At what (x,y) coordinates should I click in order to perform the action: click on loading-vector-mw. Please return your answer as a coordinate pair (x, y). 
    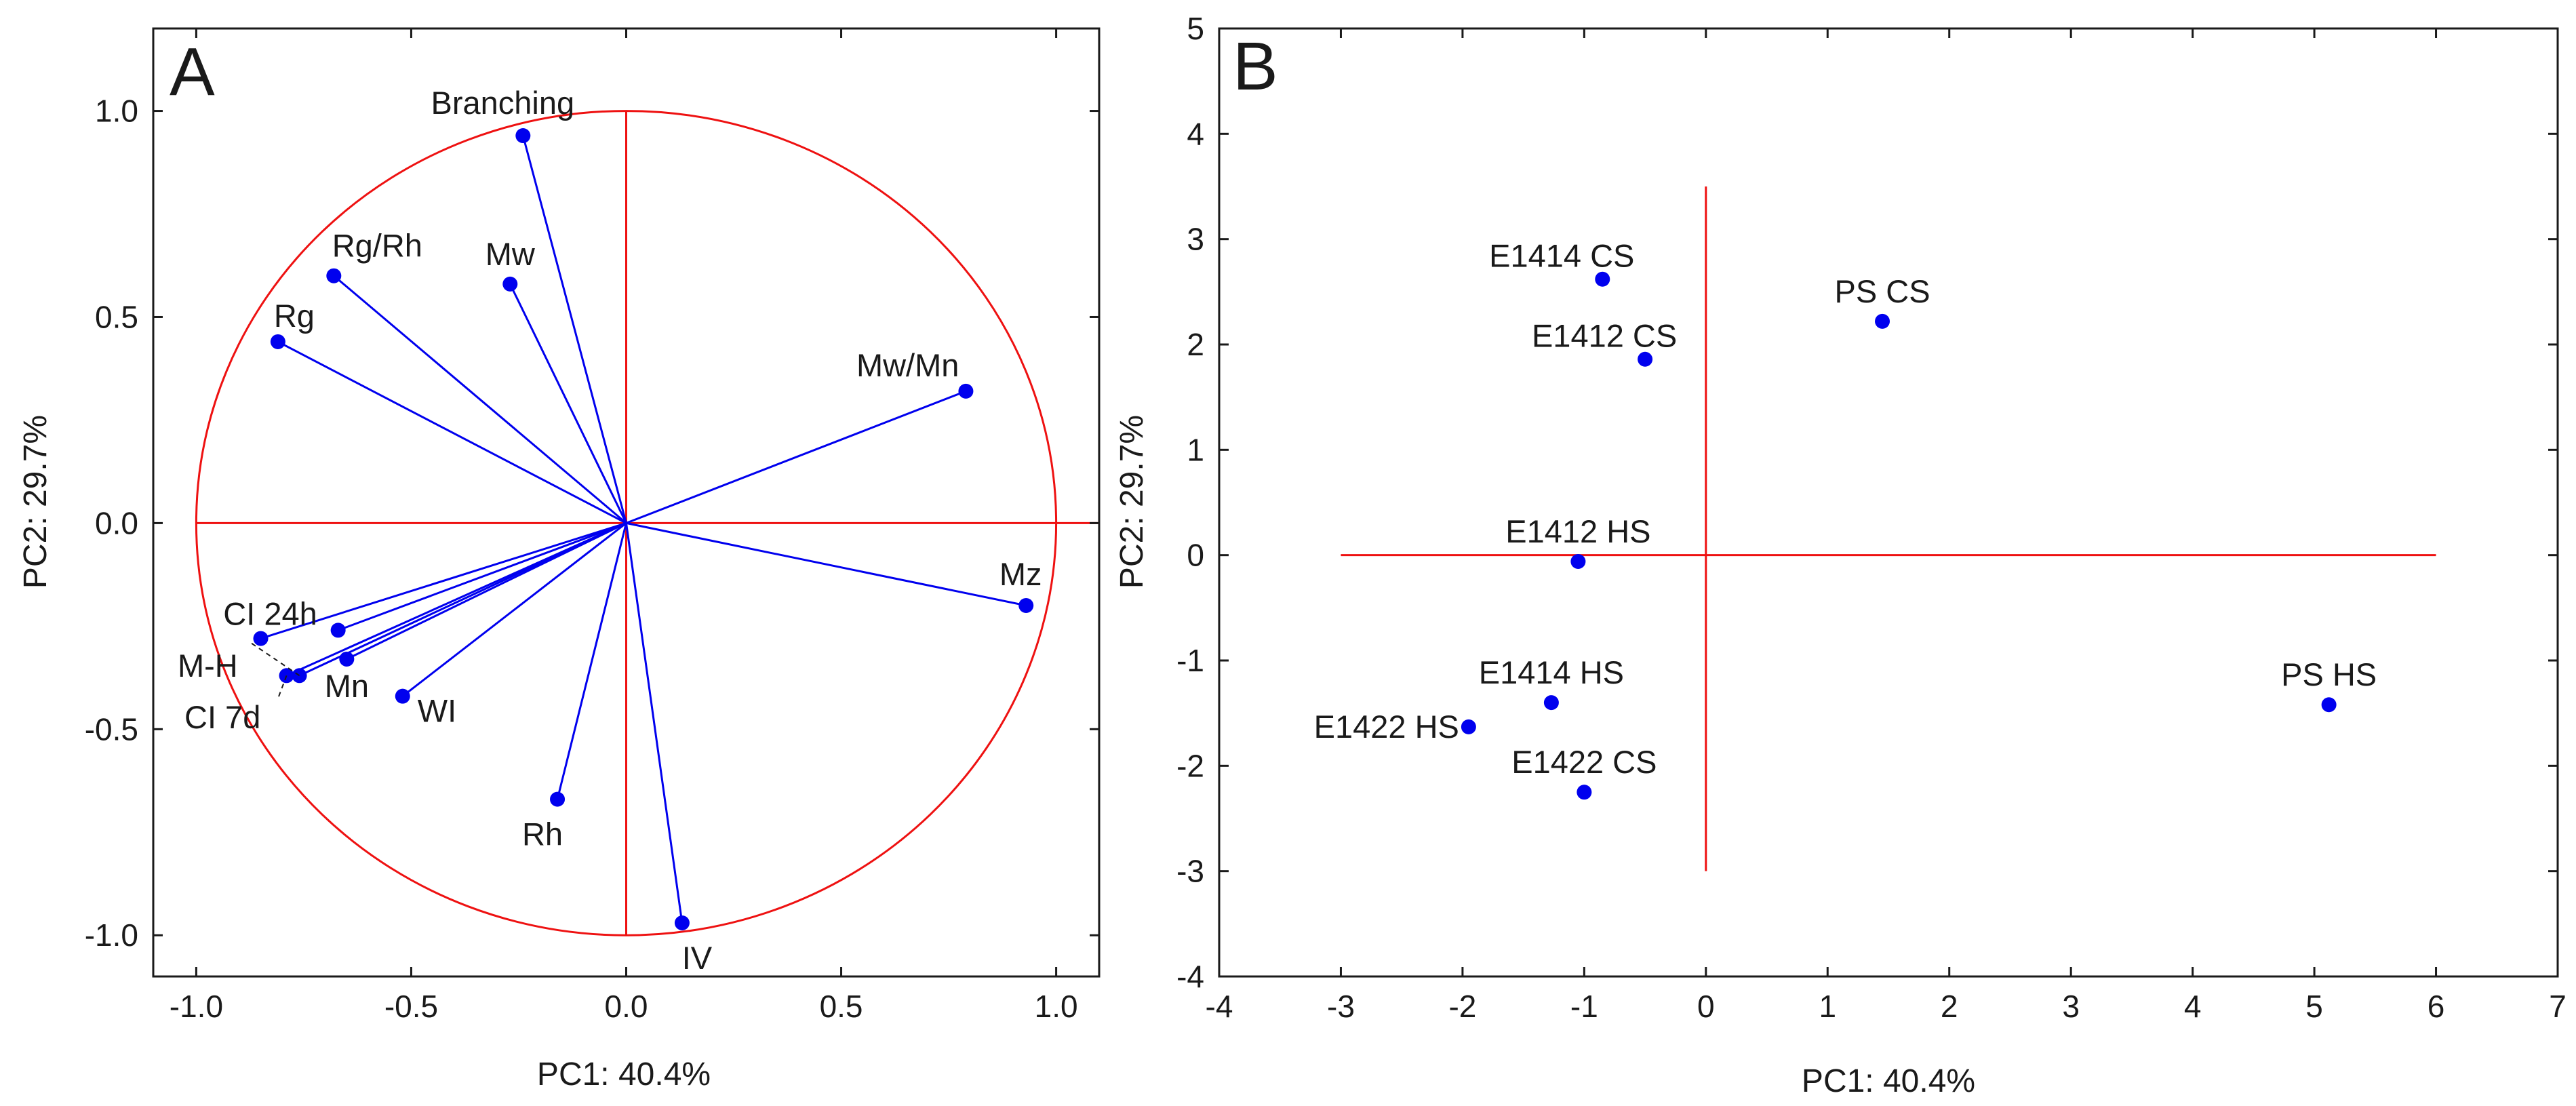
    Looking at the image, I should click on (568, 404).